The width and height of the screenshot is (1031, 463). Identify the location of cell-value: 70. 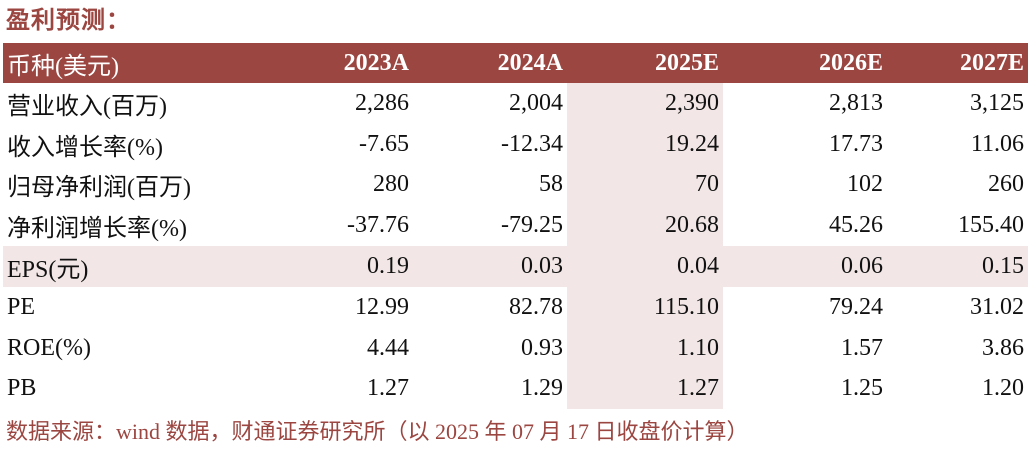
(645, 185).